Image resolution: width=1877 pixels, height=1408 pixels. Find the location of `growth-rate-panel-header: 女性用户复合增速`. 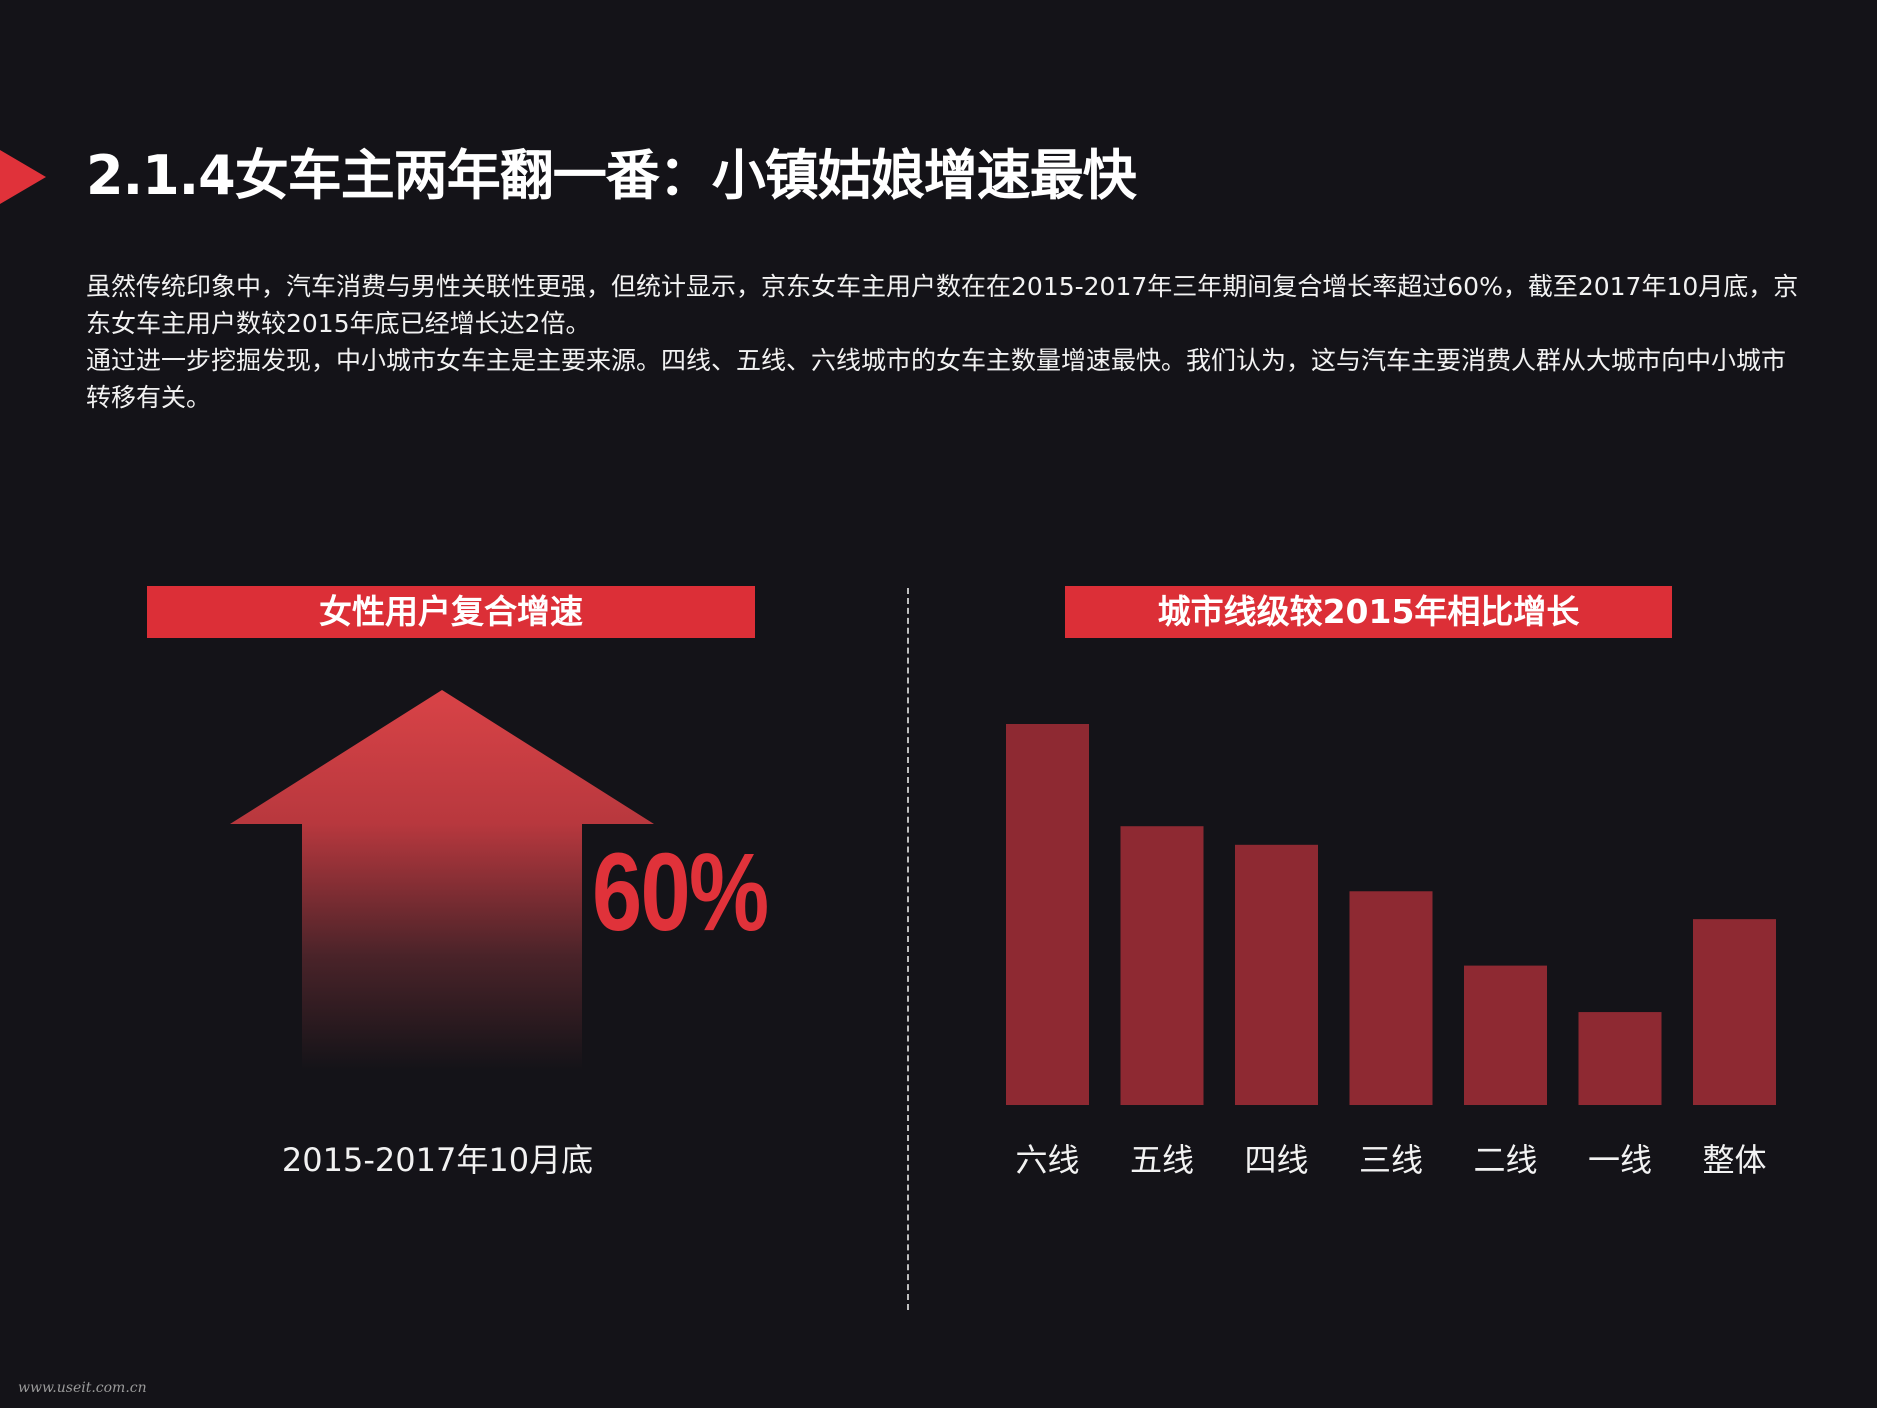

growth-rate-panel-header: 女性用户复合增速 is located at coordinates (451, 612).